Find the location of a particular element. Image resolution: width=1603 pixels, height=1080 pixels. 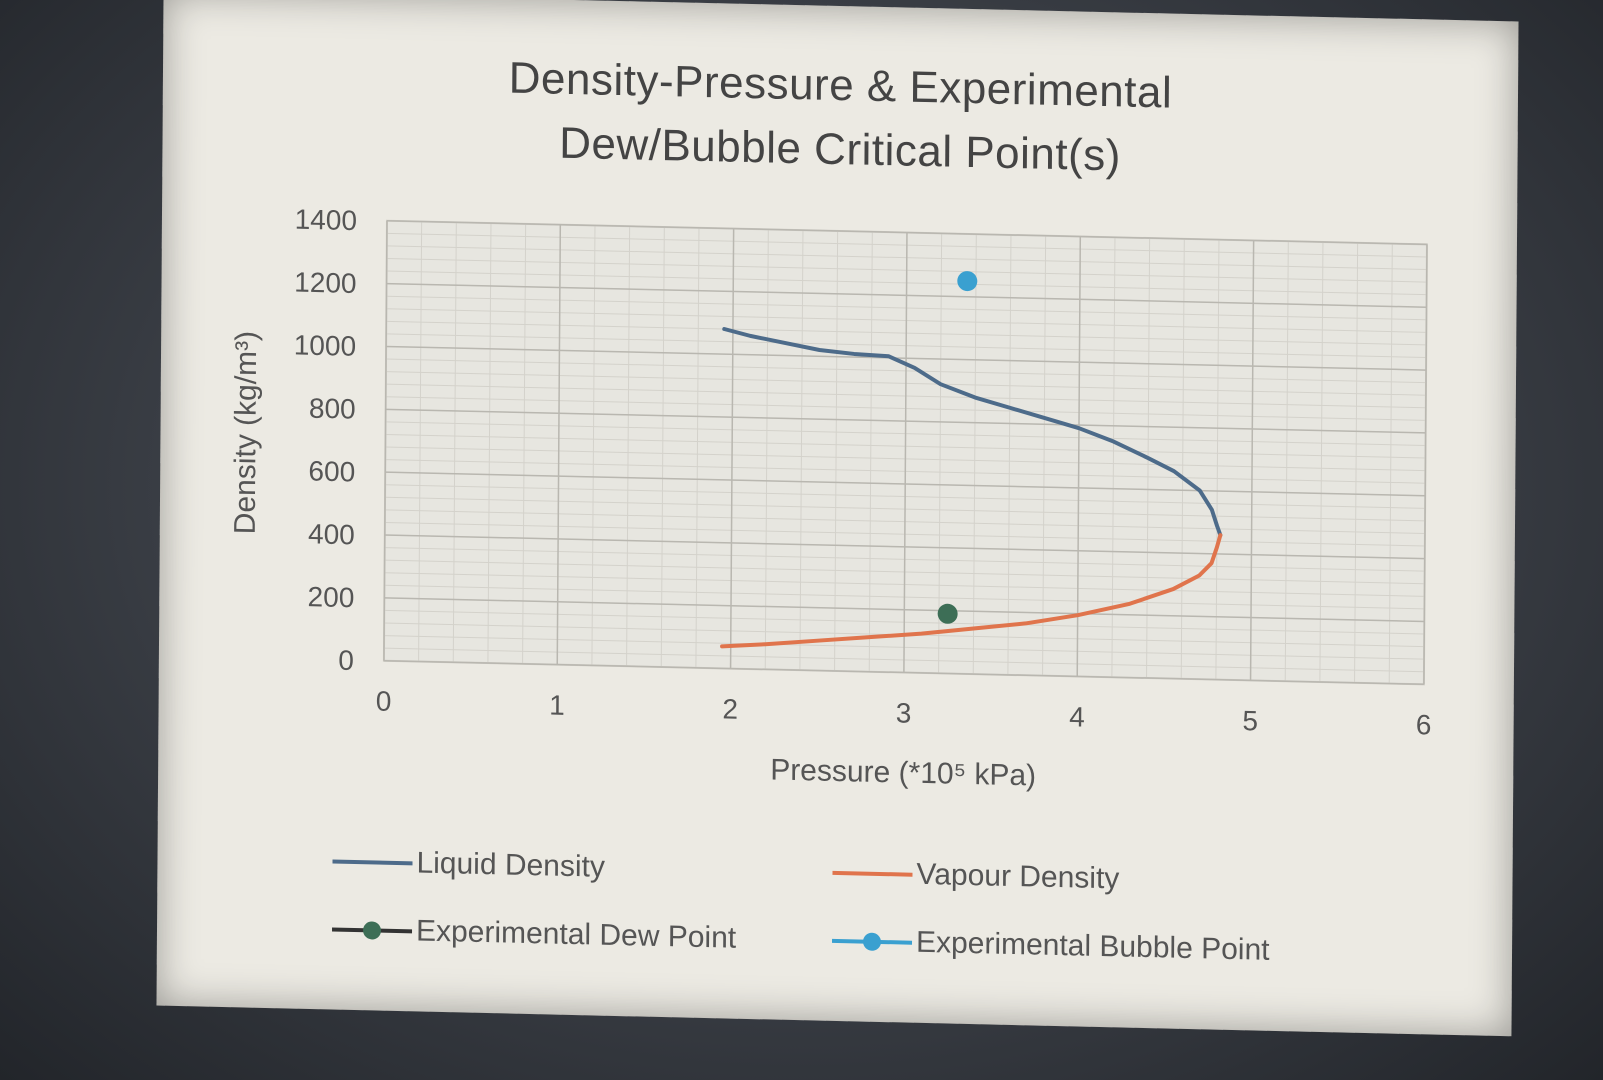

x-axis-label: Pressure (*10⁵ kPa) is located at coordinates (903, 772).